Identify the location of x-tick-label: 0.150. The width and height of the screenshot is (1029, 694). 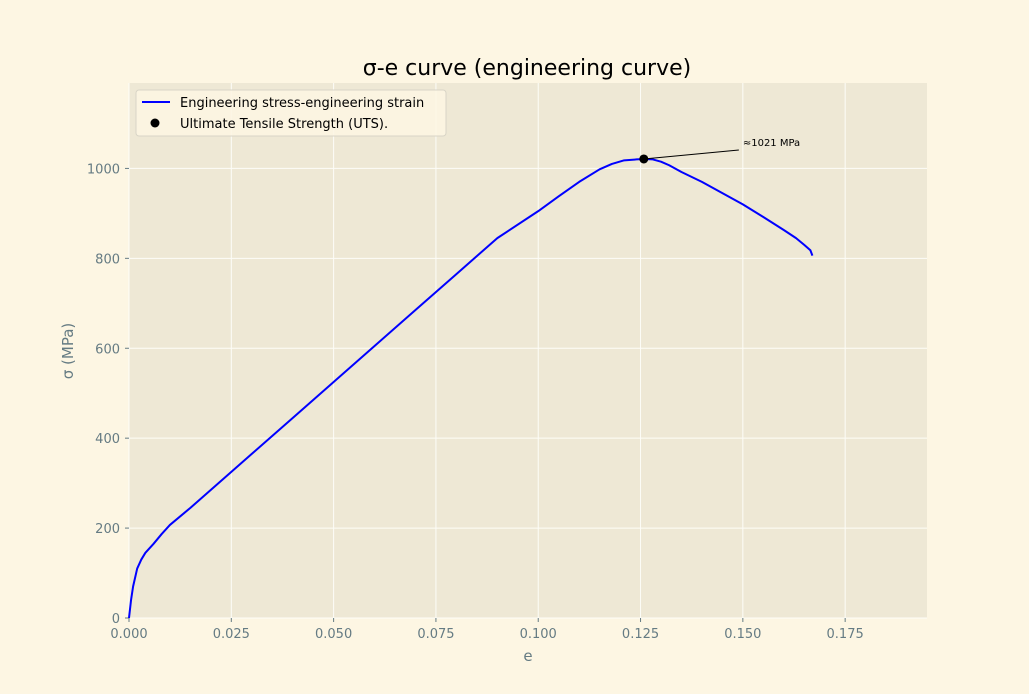
(742, 634).